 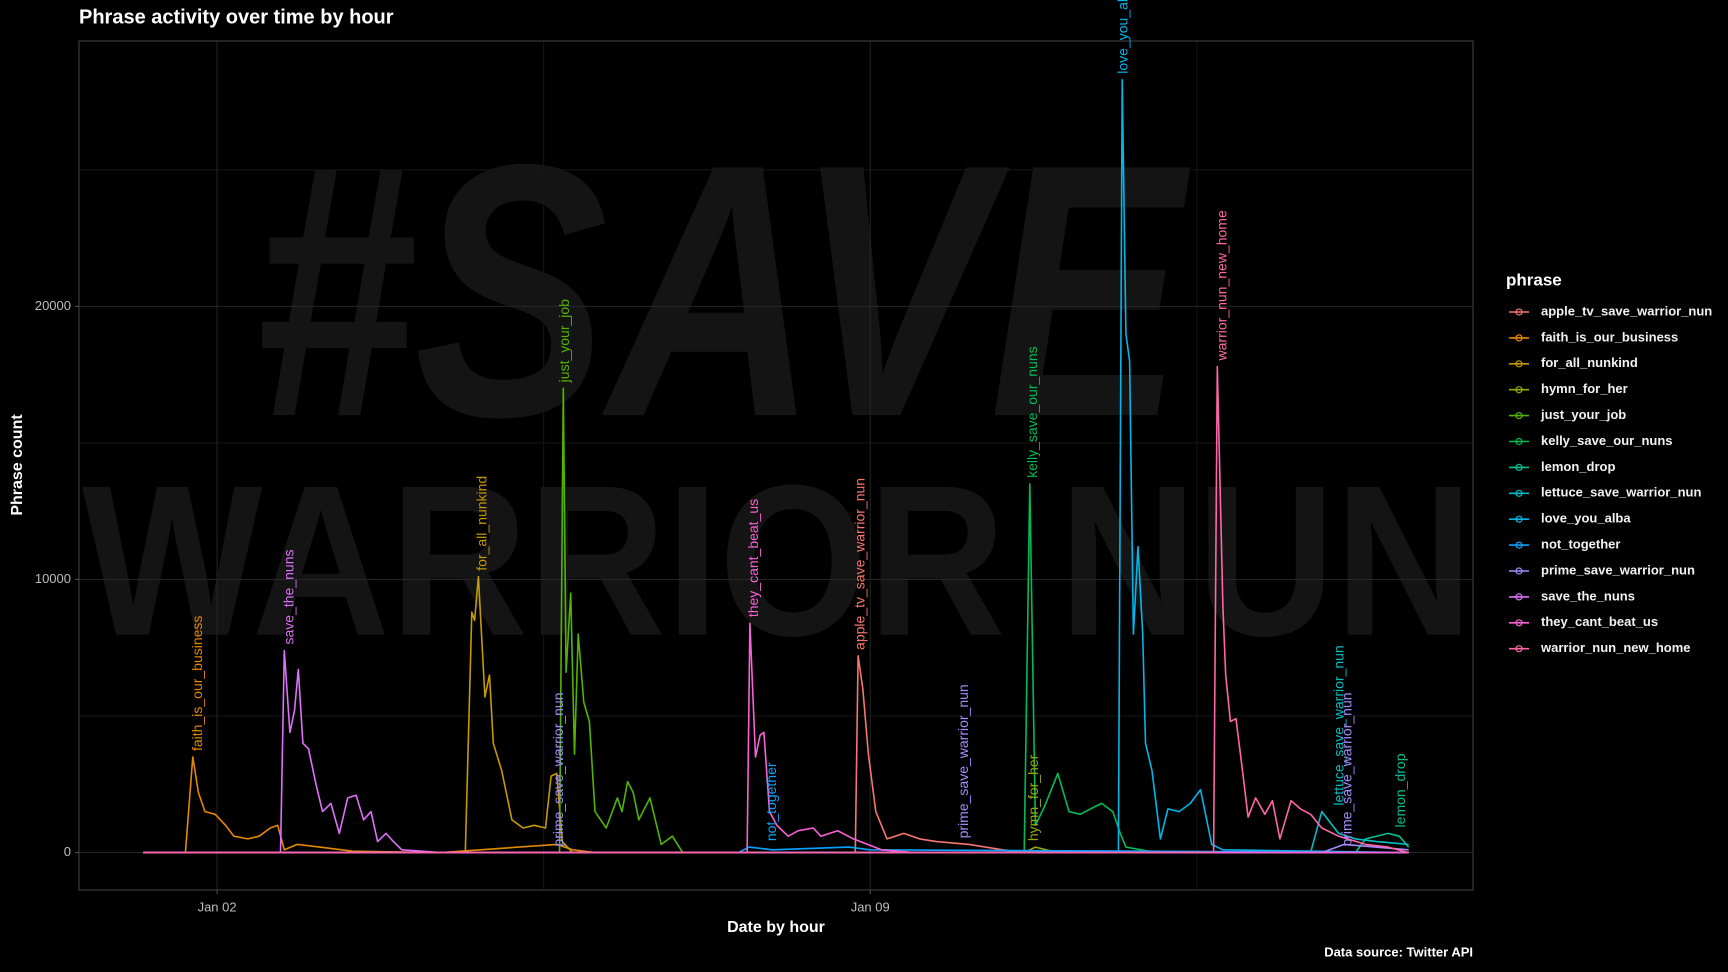 What do you see at coordinates (1609, 336) in the screenshot?
I see `legend-label: faith_is_our_business` at bounding box center [1609, 336].